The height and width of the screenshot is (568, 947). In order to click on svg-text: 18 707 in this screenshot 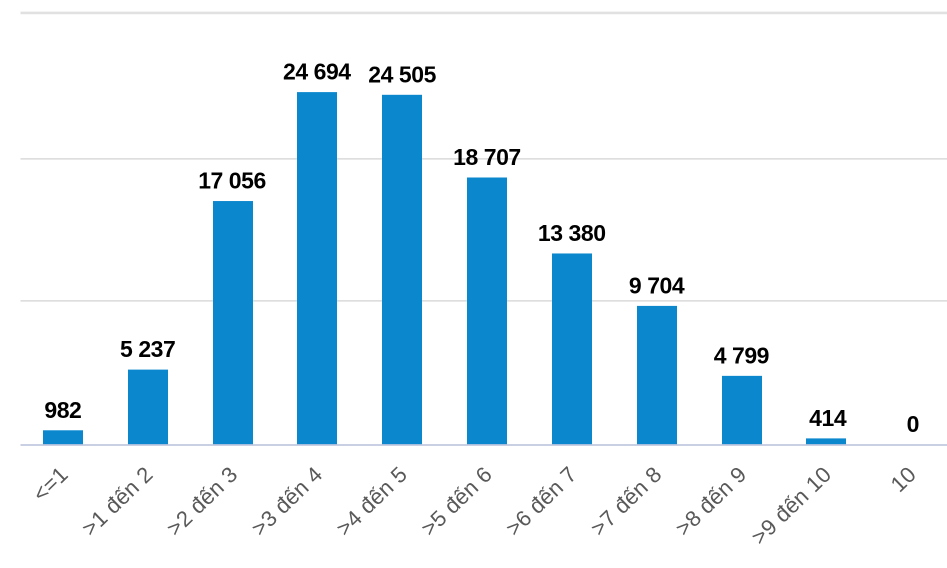, I will do `click(487, 157)`.